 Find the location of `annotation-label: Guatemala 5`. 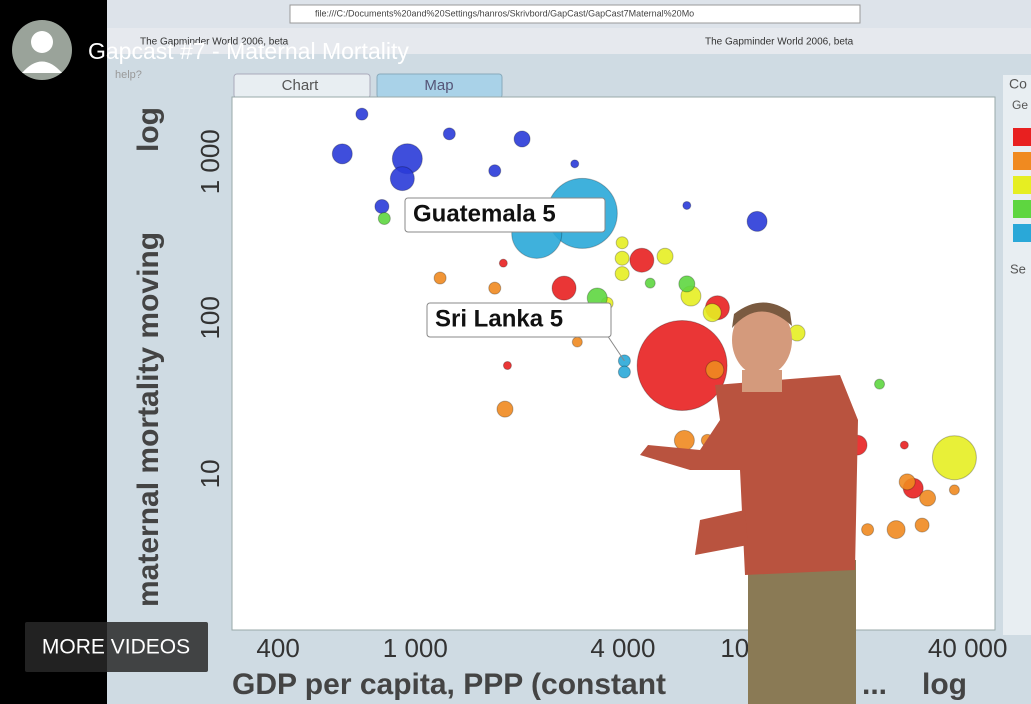

annotation-label: Guatemala 5 is located at coordinates (484, 213).